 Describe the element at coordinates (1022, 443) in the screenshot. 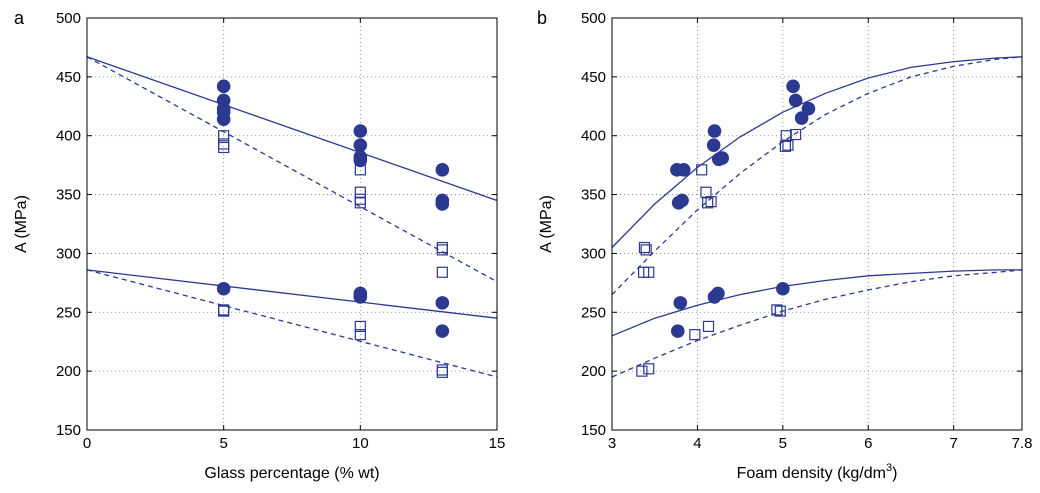

I see `chart-1-xtick-label-5: 7.8` at that location.